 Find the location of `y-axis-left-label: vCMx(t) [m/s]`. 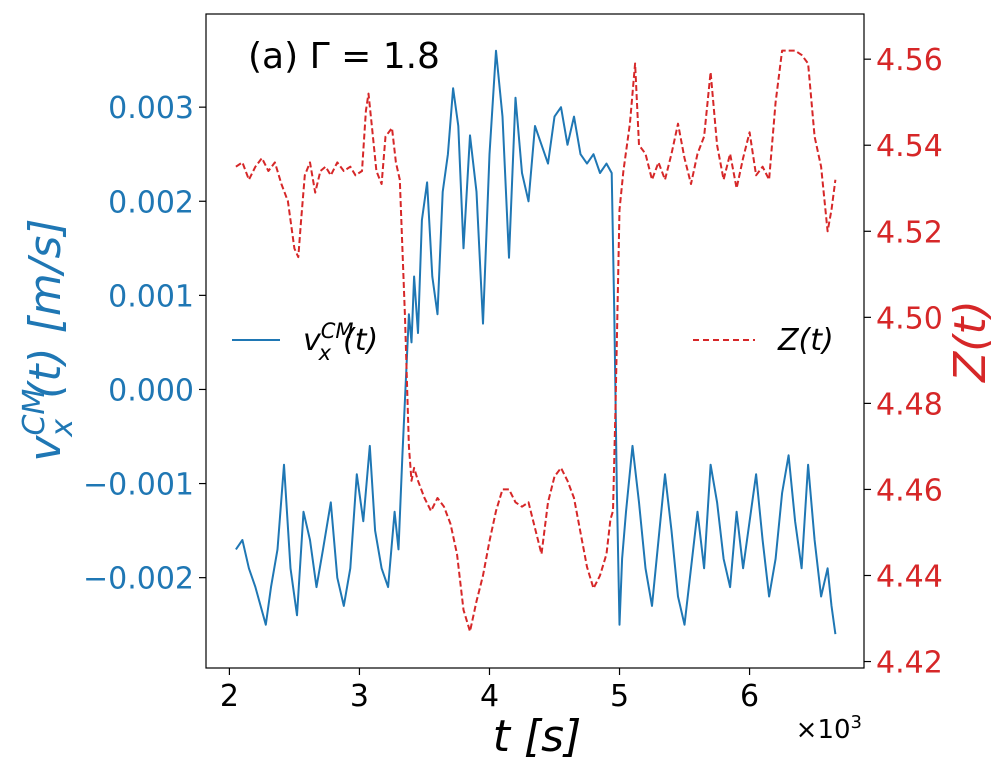

y-axis-left-label: vCMx(t) [m/s] is located at coordinates (48, 339).